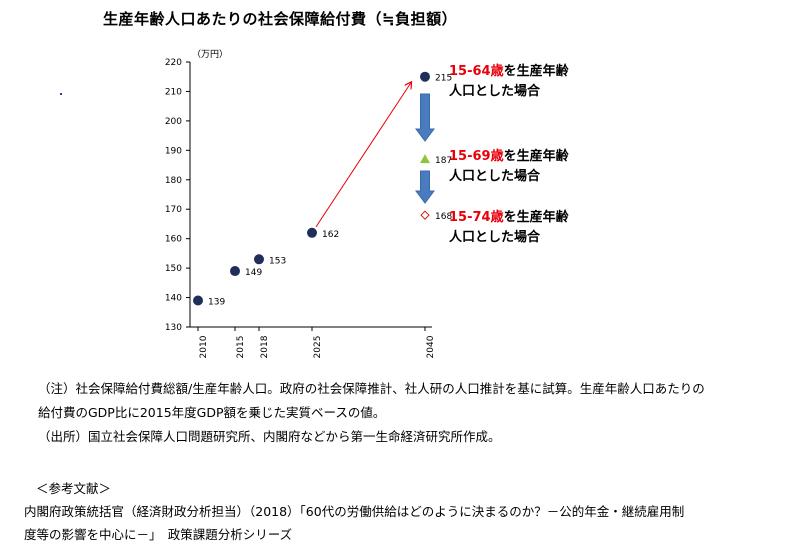 This screenshot has width=800, height=560. I want to click on y-tick-label: 170, so click(173, 210).